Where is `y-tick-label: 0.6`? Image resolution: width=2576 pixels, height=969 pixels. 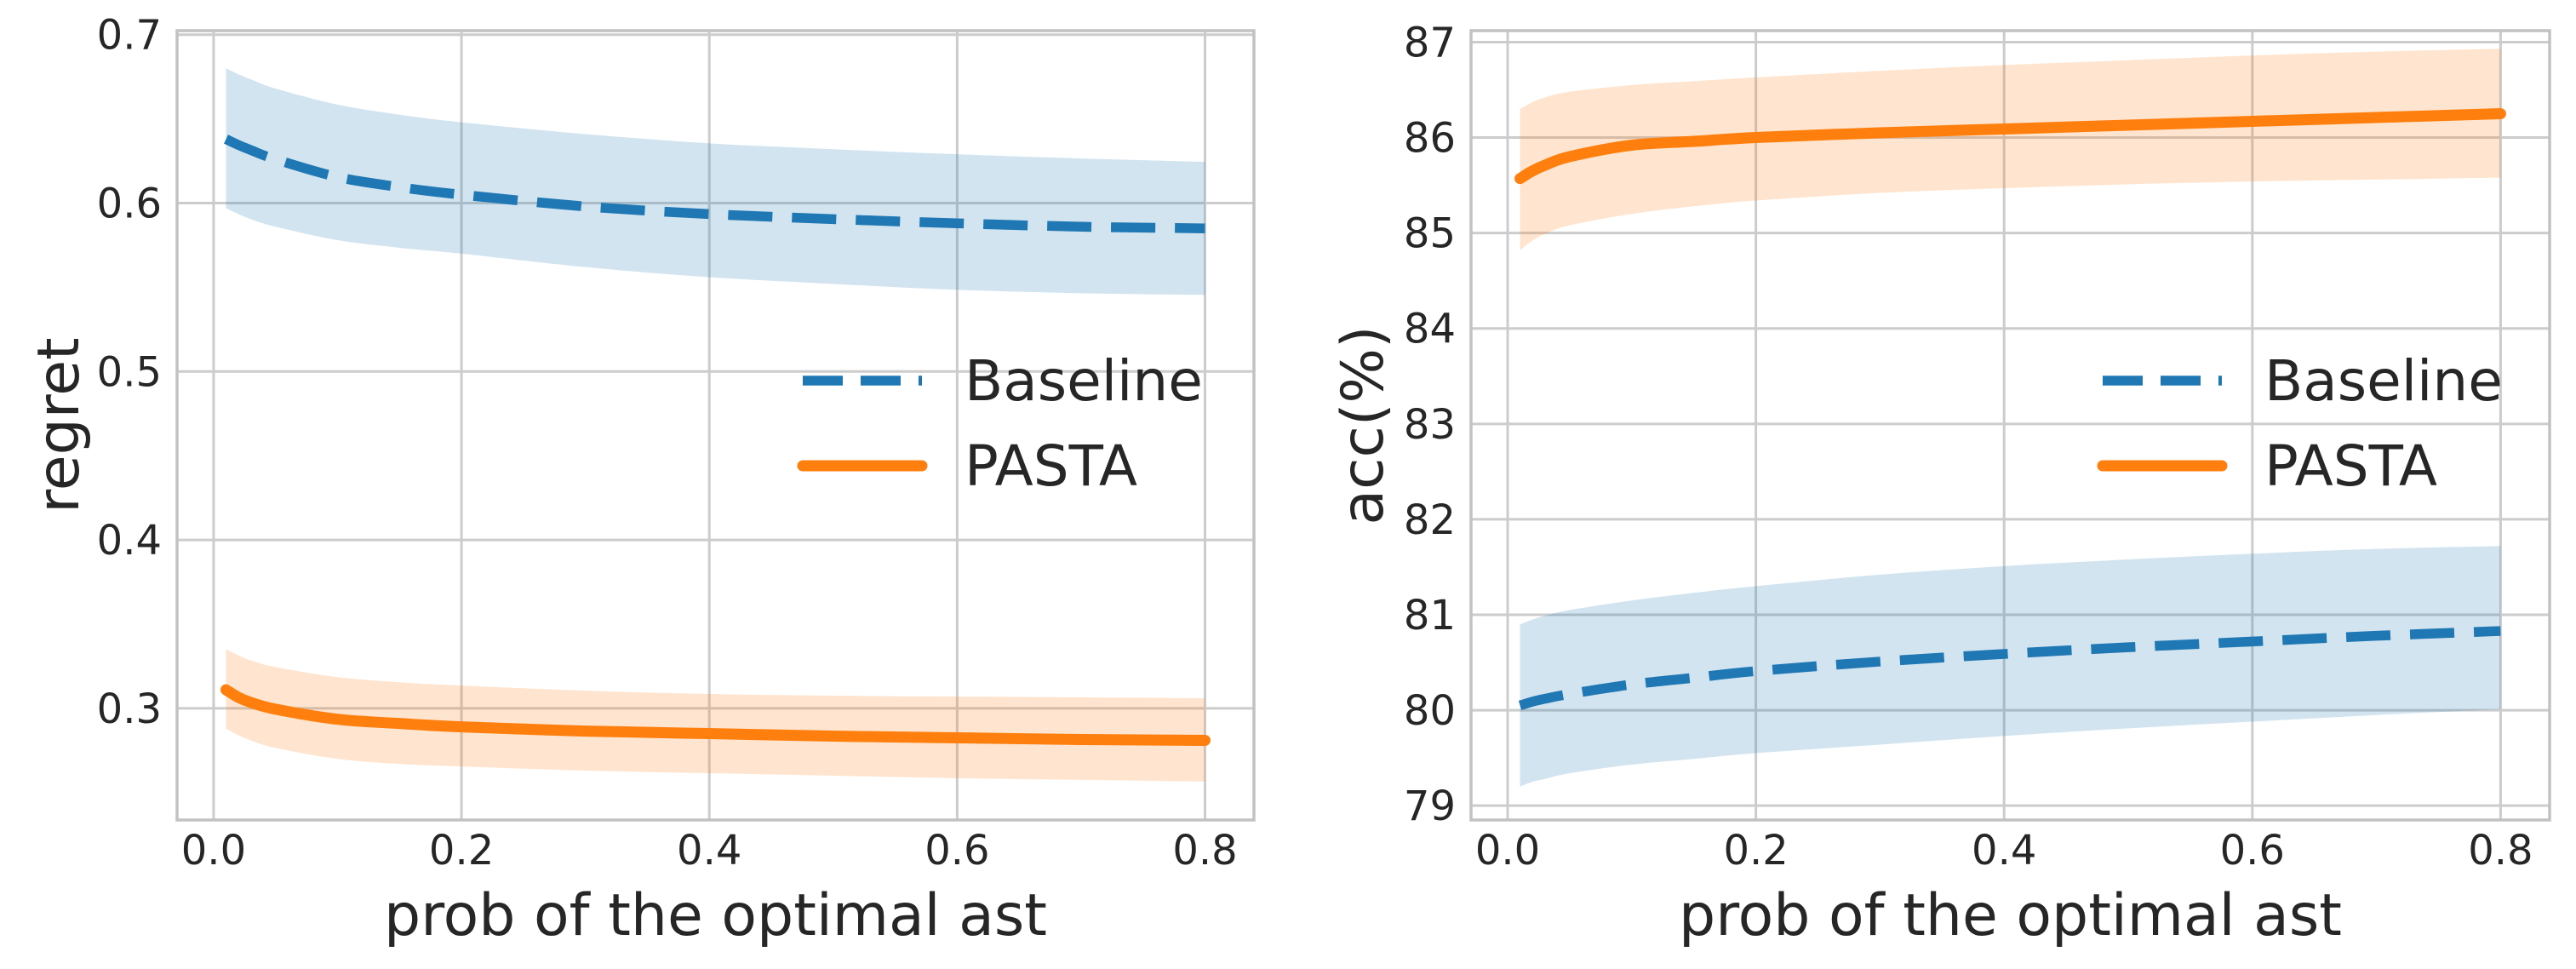
y-tick-label: 0.6 is located at coordinates (129, 204).